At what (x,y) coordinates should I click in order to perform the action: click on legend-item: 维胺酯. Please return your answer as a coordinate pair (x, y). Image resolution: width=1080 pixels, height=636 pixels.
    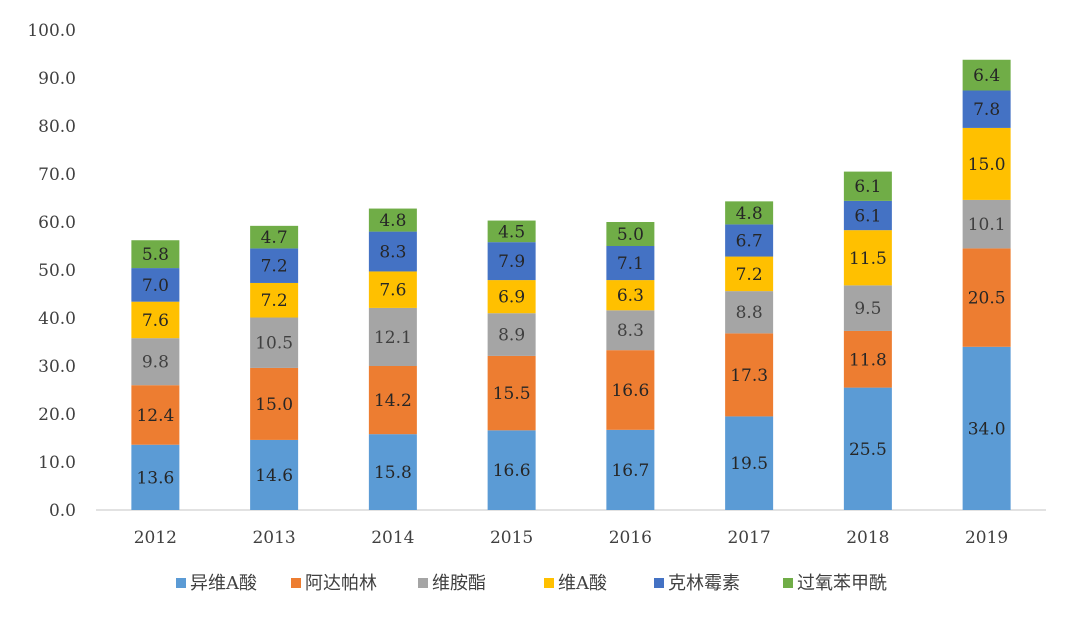
    Looking at the image, I should click on (452, 583).